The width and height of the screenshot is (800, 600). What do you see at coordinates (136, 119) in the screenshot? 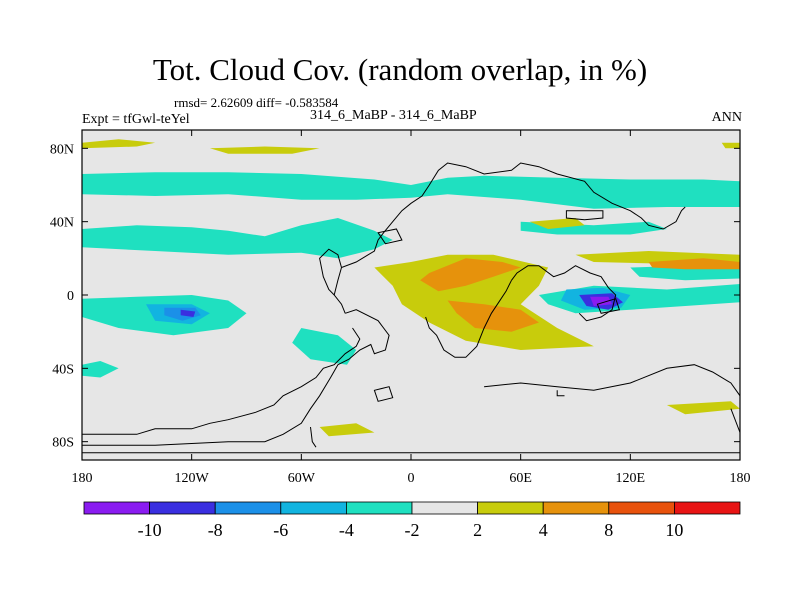
I see `experiment-label: Expt = tfGwl-teYel` at bounding box center [136, 119].